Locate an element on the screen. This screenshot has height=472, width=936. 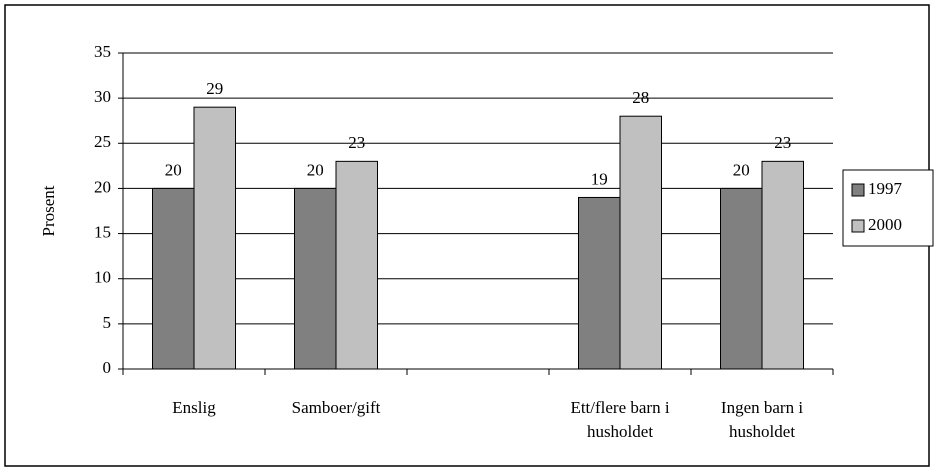
legend-box is located at coordinates (888, 208).